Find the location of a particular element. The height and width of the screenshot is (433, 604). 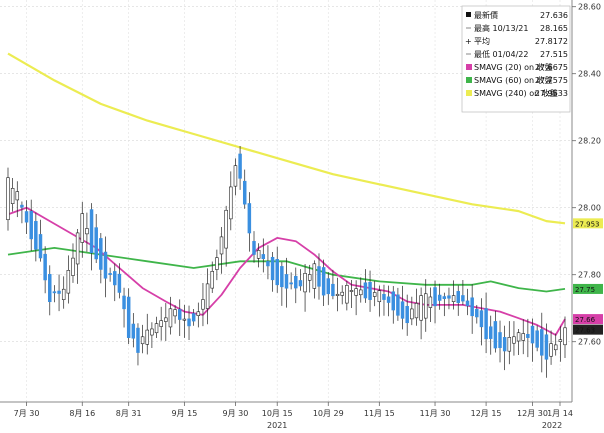

legend-row: 最高 10/13/21 28.165 is located at coordinates (517, 28).